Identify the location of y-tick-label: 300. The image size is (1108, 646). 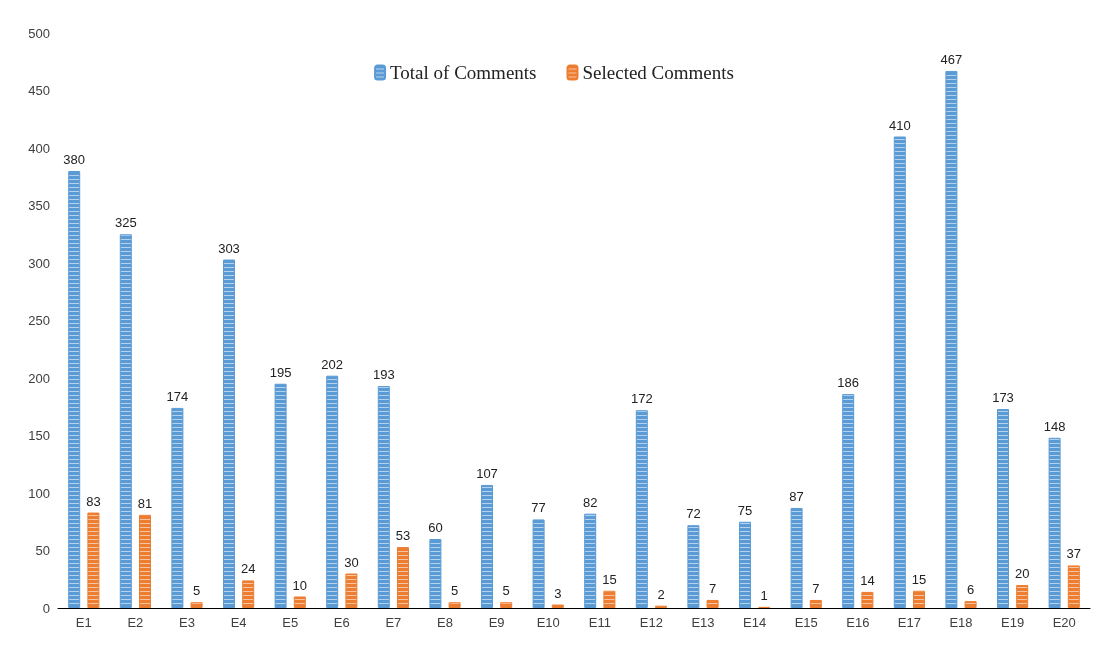
(39, 263).